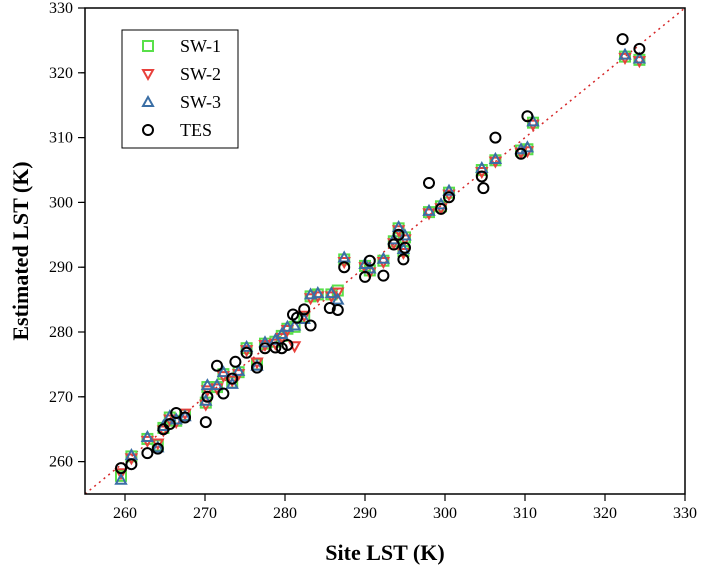 The image size is (705, 570). I want to click on legend-marker-tes, so click(148, 130).